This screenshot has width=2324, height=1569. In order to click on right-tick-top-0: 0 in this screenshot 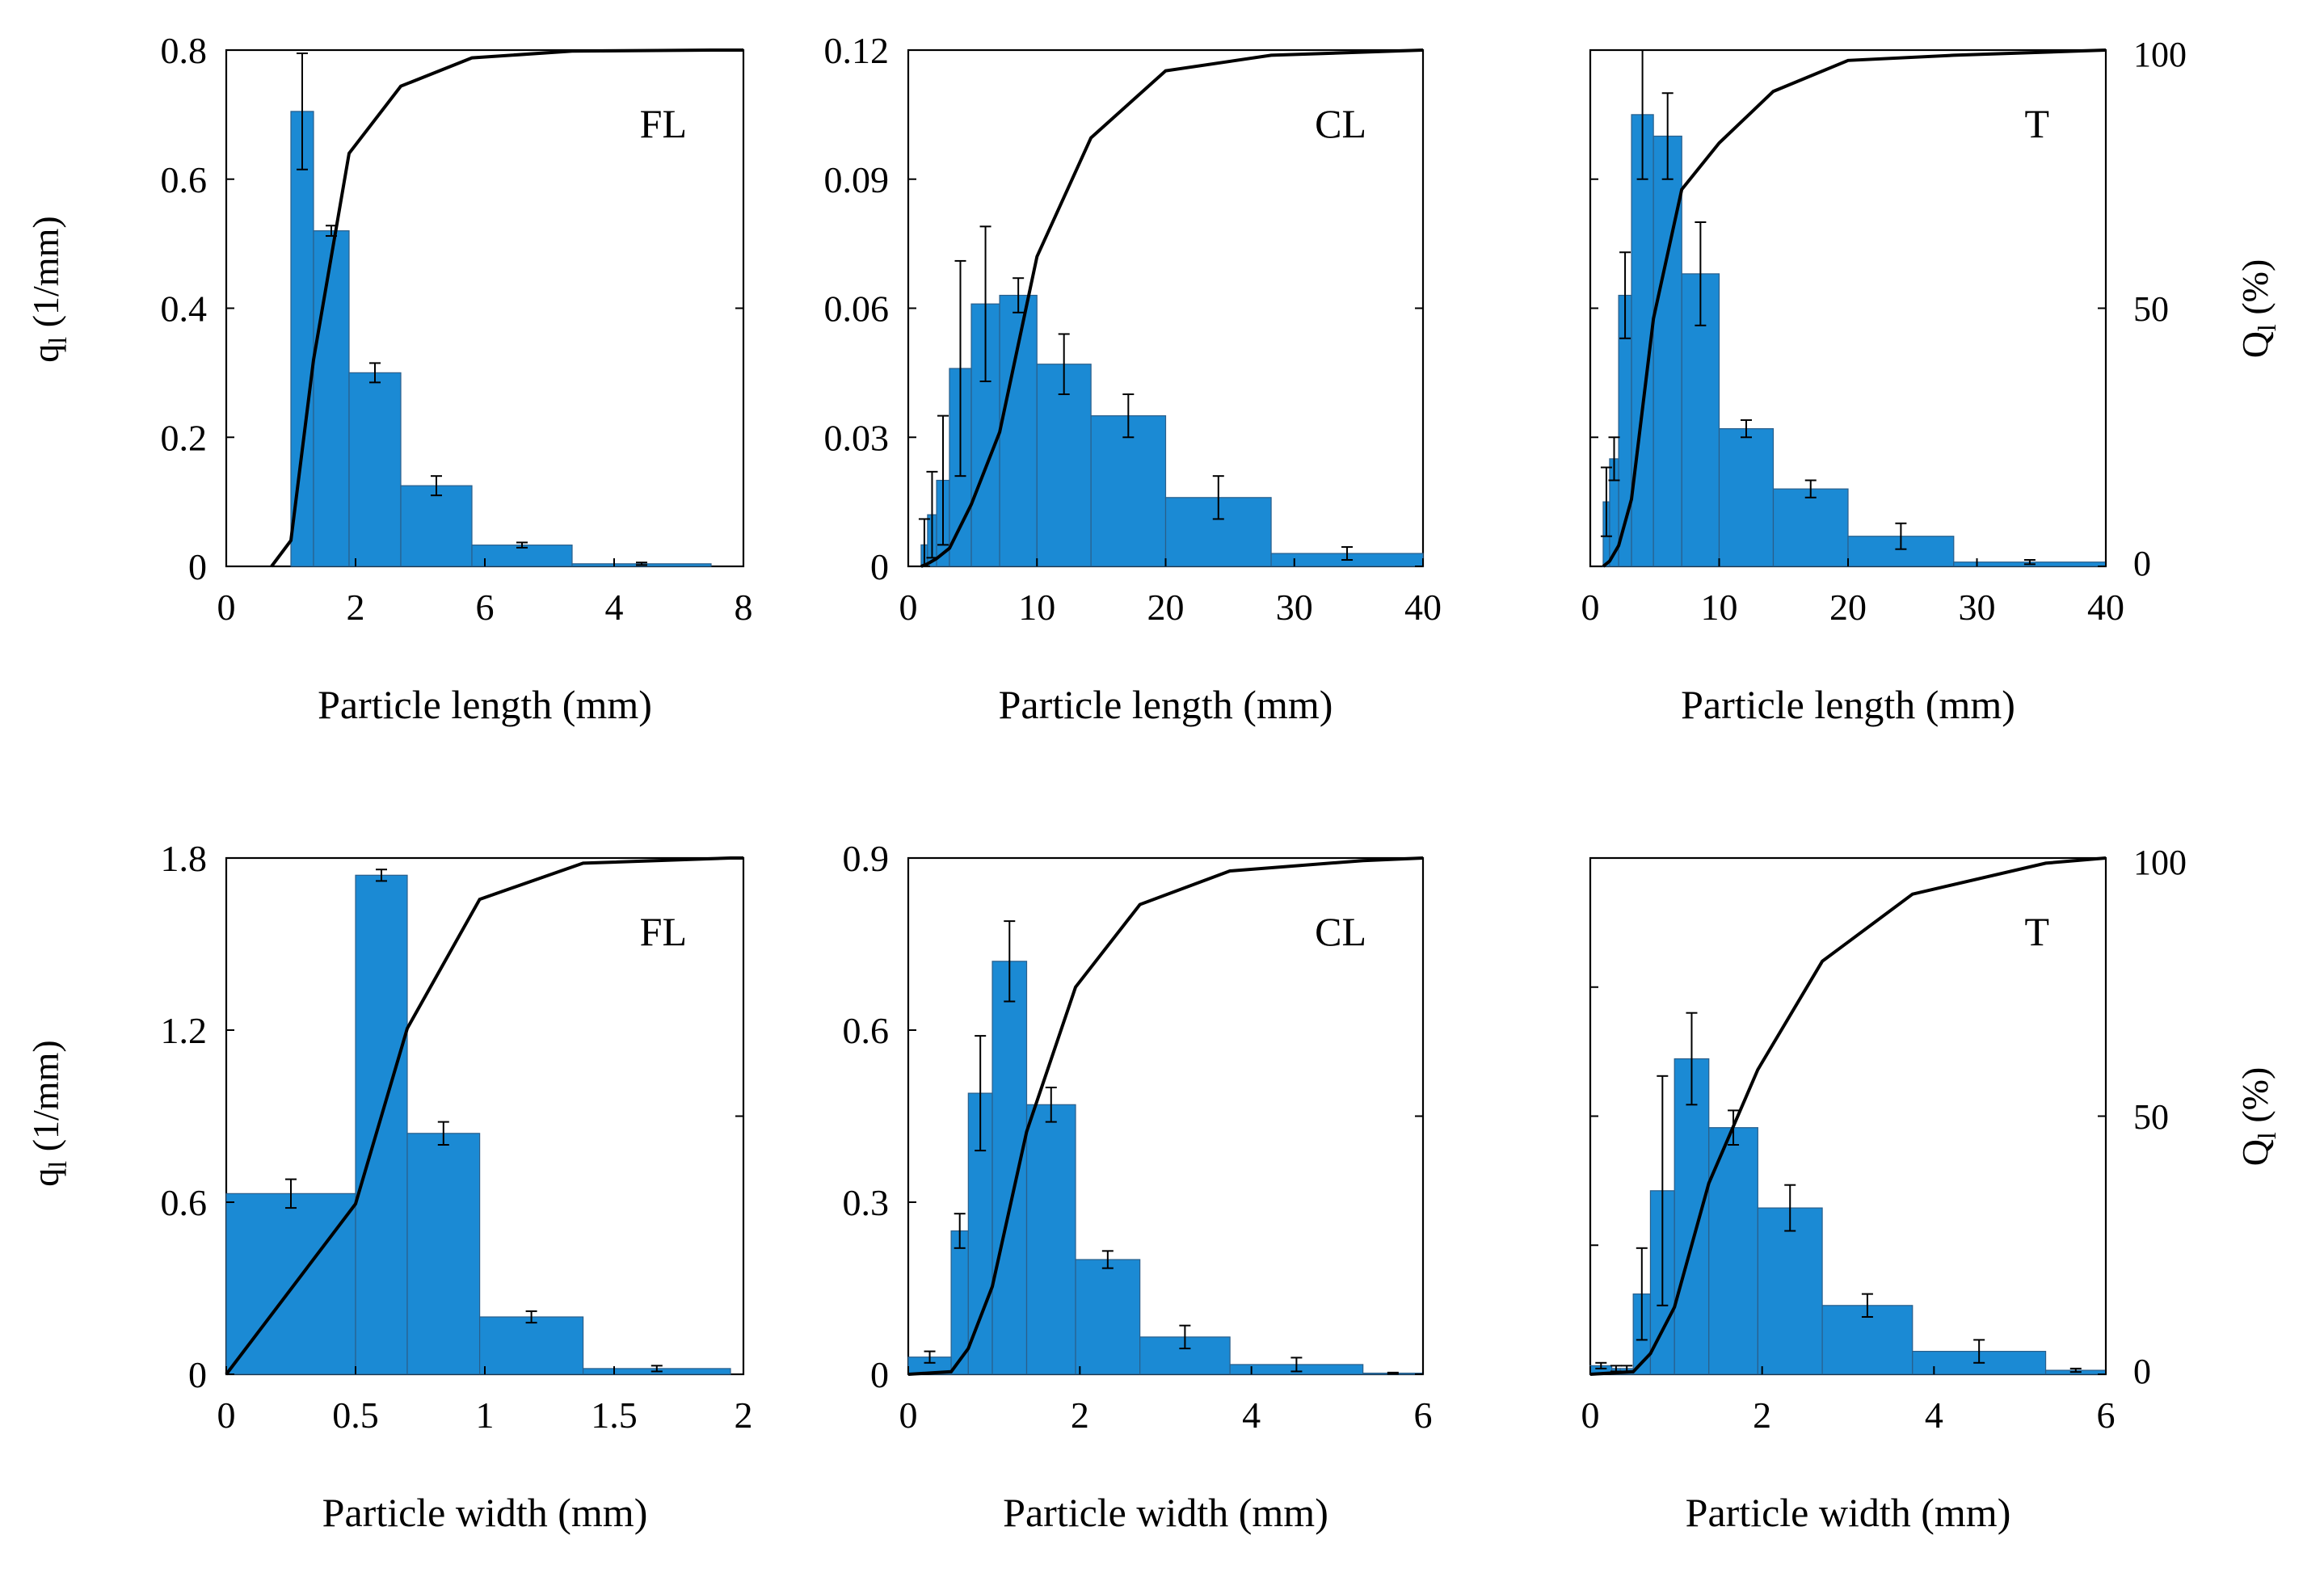, I will do `click(2142, 563)`.